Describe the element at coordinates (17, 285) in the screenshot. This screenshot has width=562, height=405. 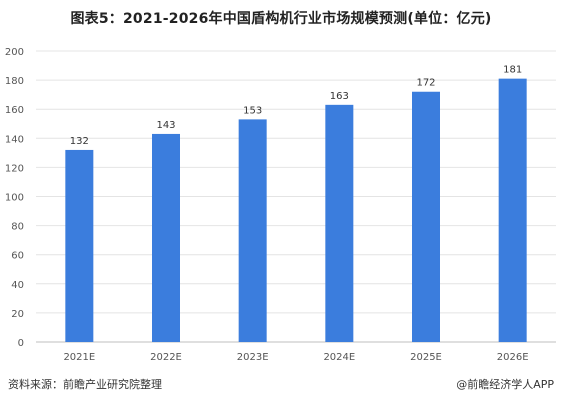
I see `y-tick-label: 40` at that location.